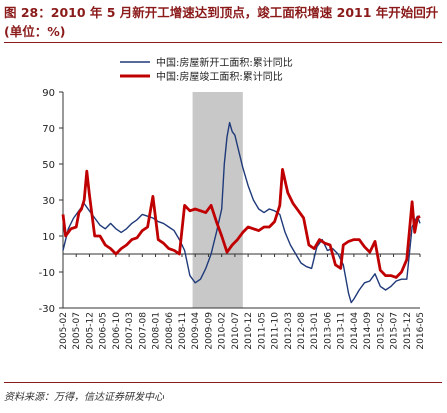 Image resolution: width=447 pixels, height=413 pixels. Describe the element at coordinates (183, 331) in the screenshot. I see `x-tick-label: 2008-11` at that location.